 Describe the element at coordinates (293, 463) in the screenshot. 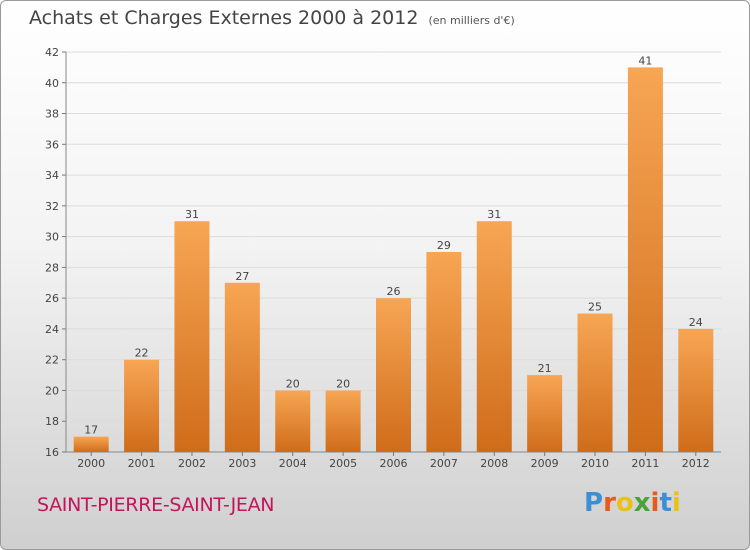

I see `x-tick-label: 2004` at that location.